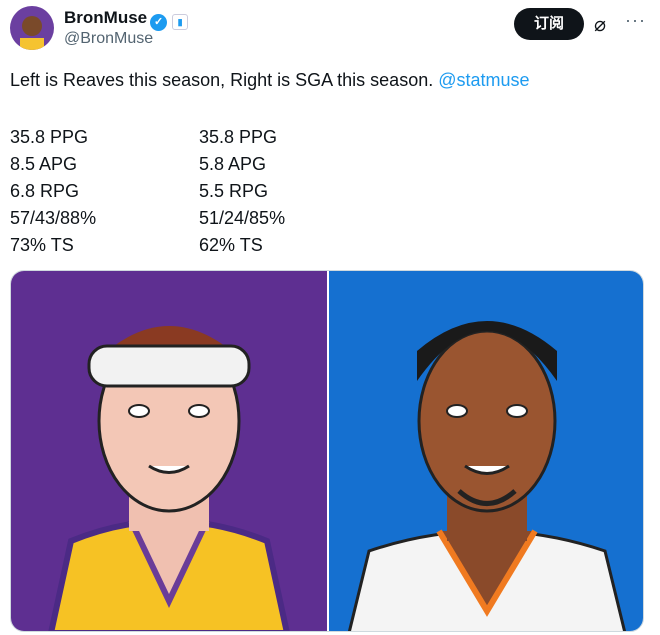  I want to click on author-name: BronMuse ✓ ▮, so click(126, 19).